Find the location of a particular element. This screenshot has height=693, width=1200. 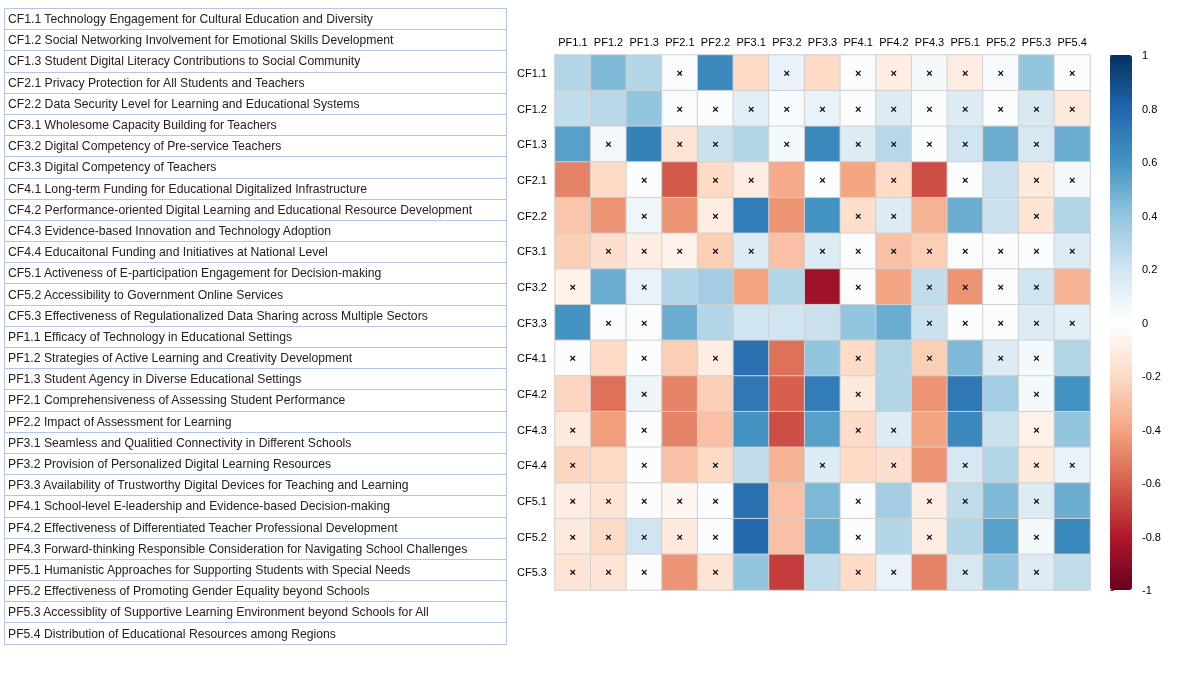

x-tick-label: PF4.2 is located at coordinates (894, 41).